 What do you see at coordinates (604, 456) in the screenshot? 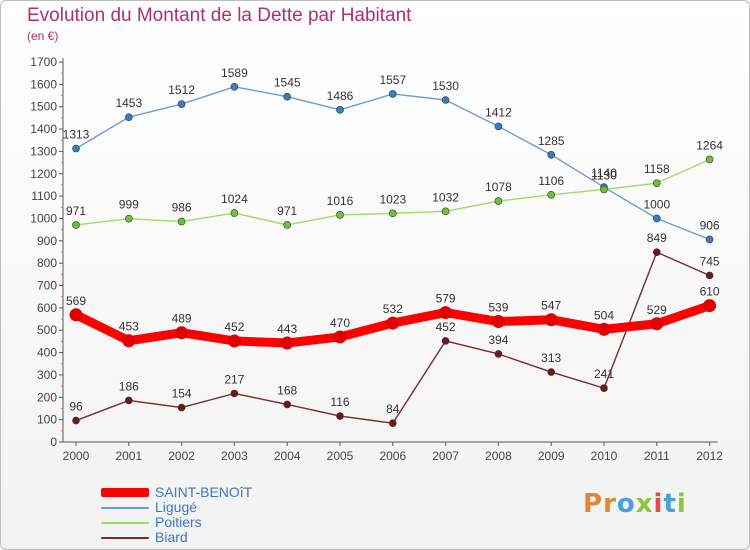
I see `x-tick-label: 2010` at bounding box center [604, 456].